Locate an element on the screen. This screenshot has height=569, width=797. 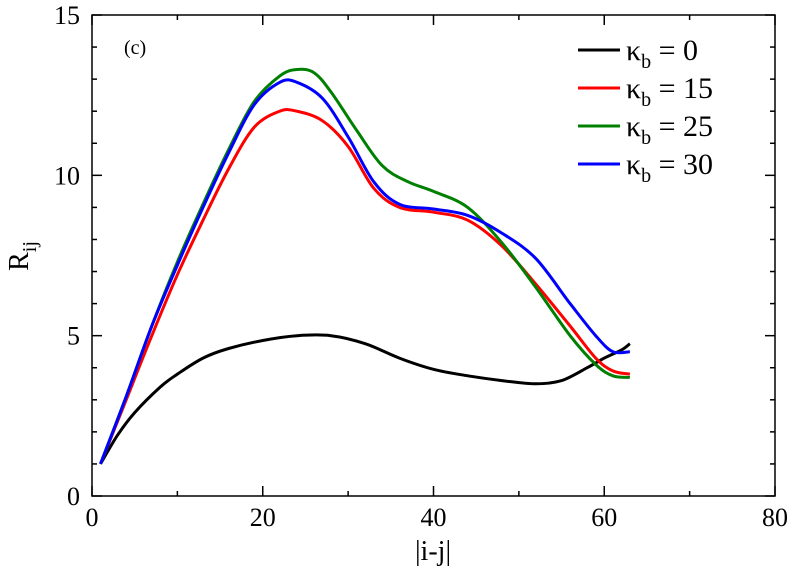
y-tick-label: 5 is located at coordinates (73, 336).